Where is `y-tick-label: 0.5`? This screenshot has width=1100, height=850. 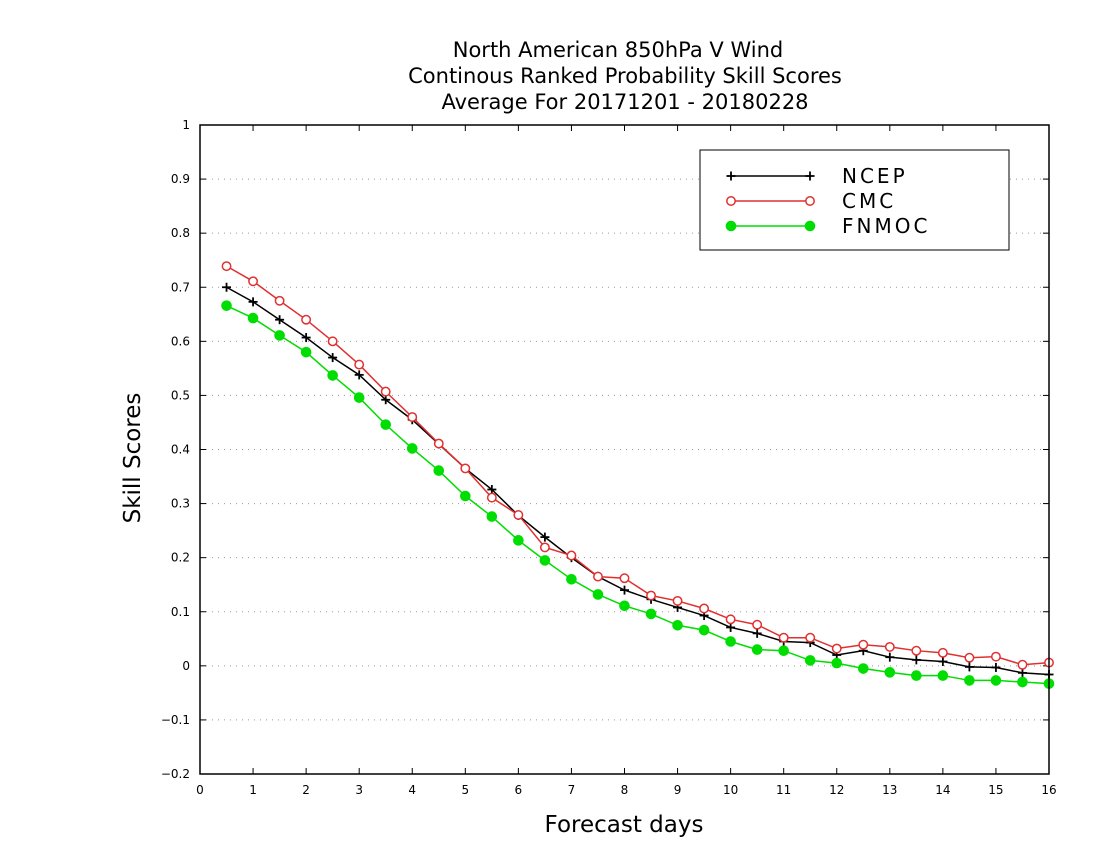 y-tick-label: 0.5 is located at coordinates (180, 395).